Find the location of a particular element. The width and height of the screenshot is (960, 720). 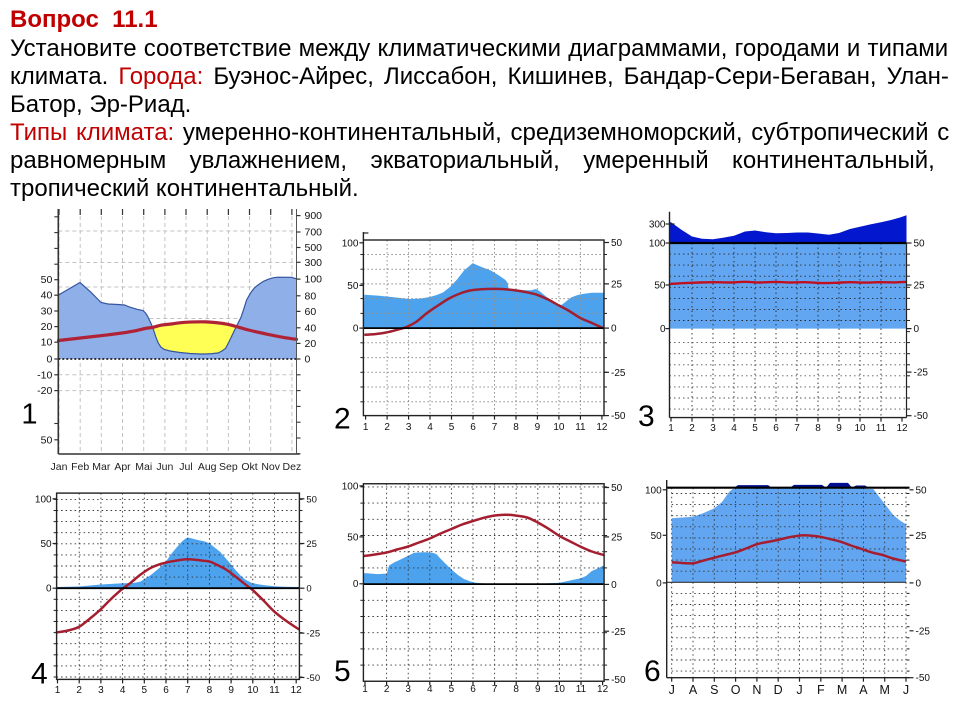

svg-text: -20 is located at coordinates (44, 391).